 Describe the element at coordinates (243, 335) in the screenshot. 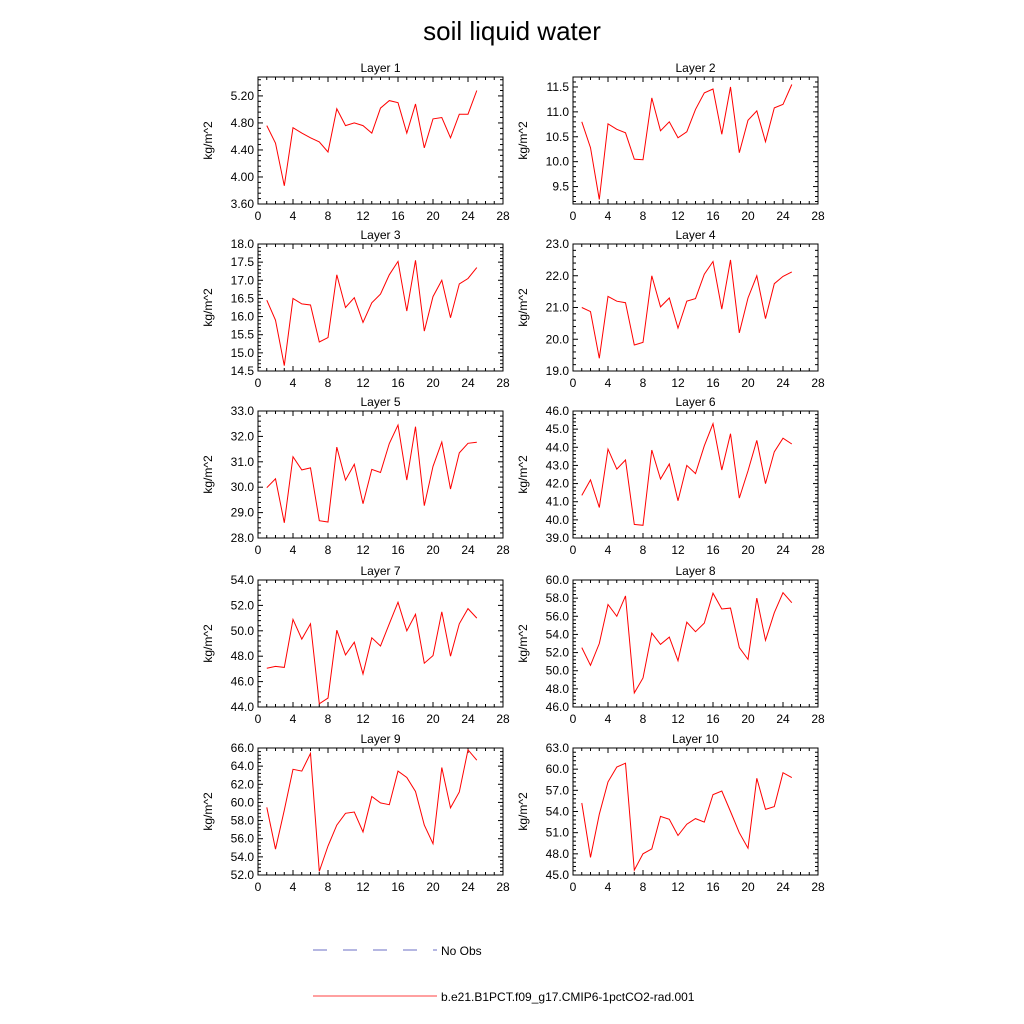

I see `panel-3-ytick-label: 15.5` at that location.